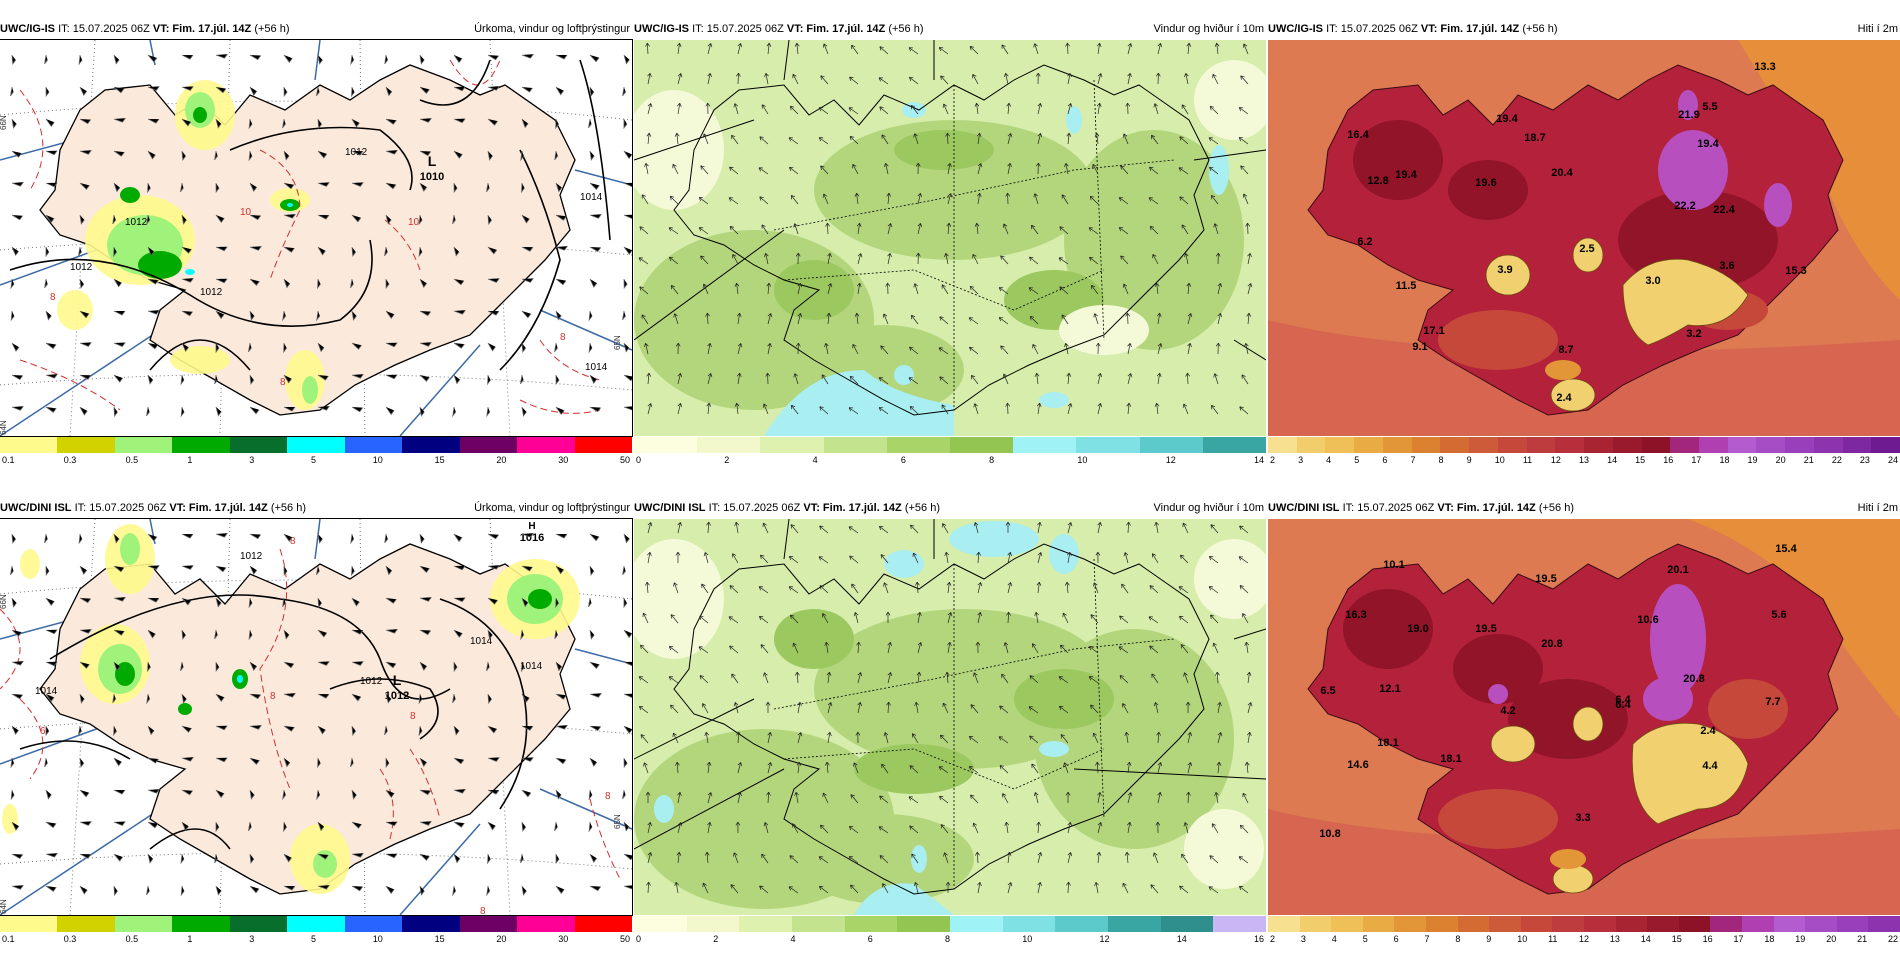  Describe the element at coordinates (793, 939) in the screenshot. I see `colorbar-tick-label: 4` at that location.